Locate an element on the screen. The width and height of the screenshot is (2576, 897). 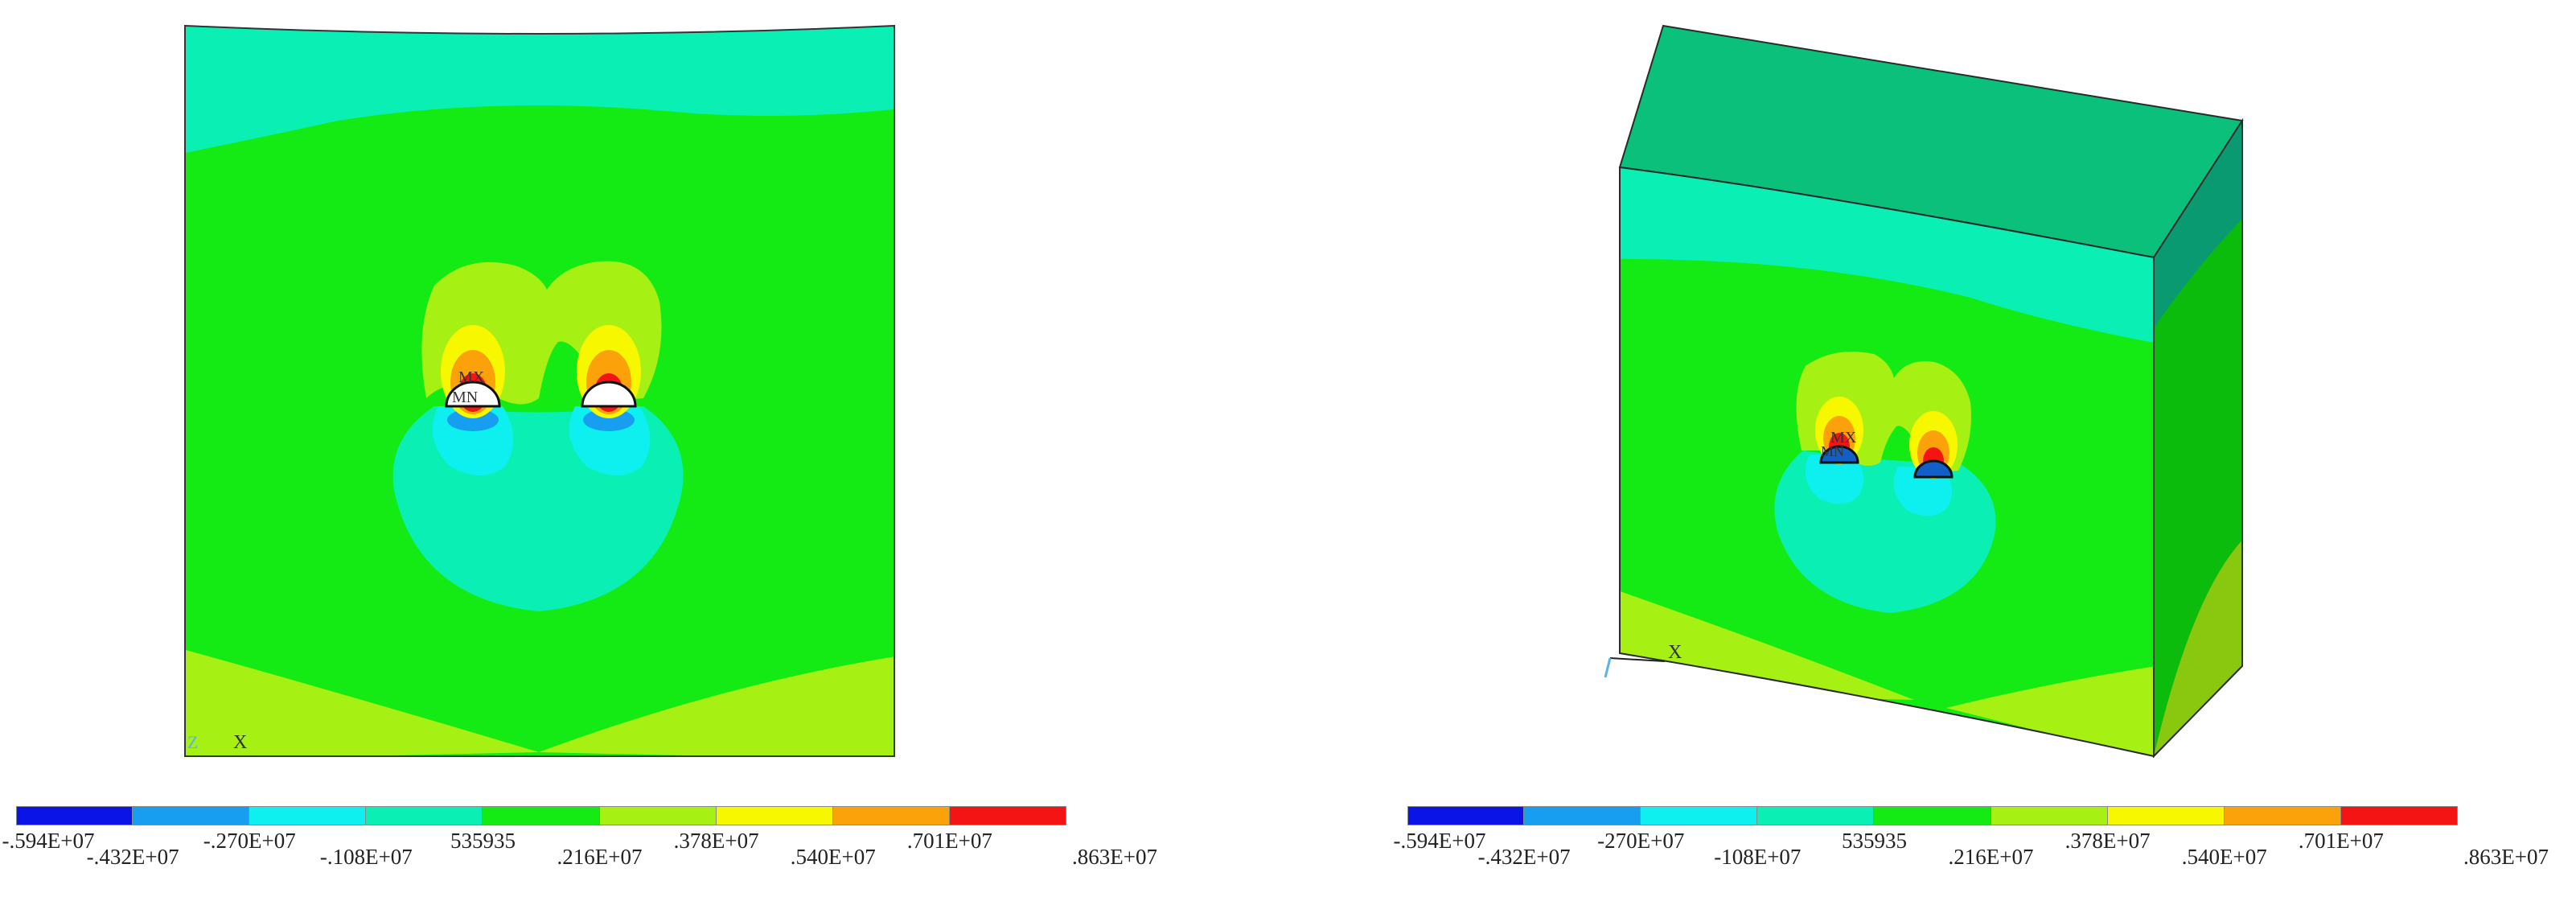
hole-left is located at coordinates (473, 394).